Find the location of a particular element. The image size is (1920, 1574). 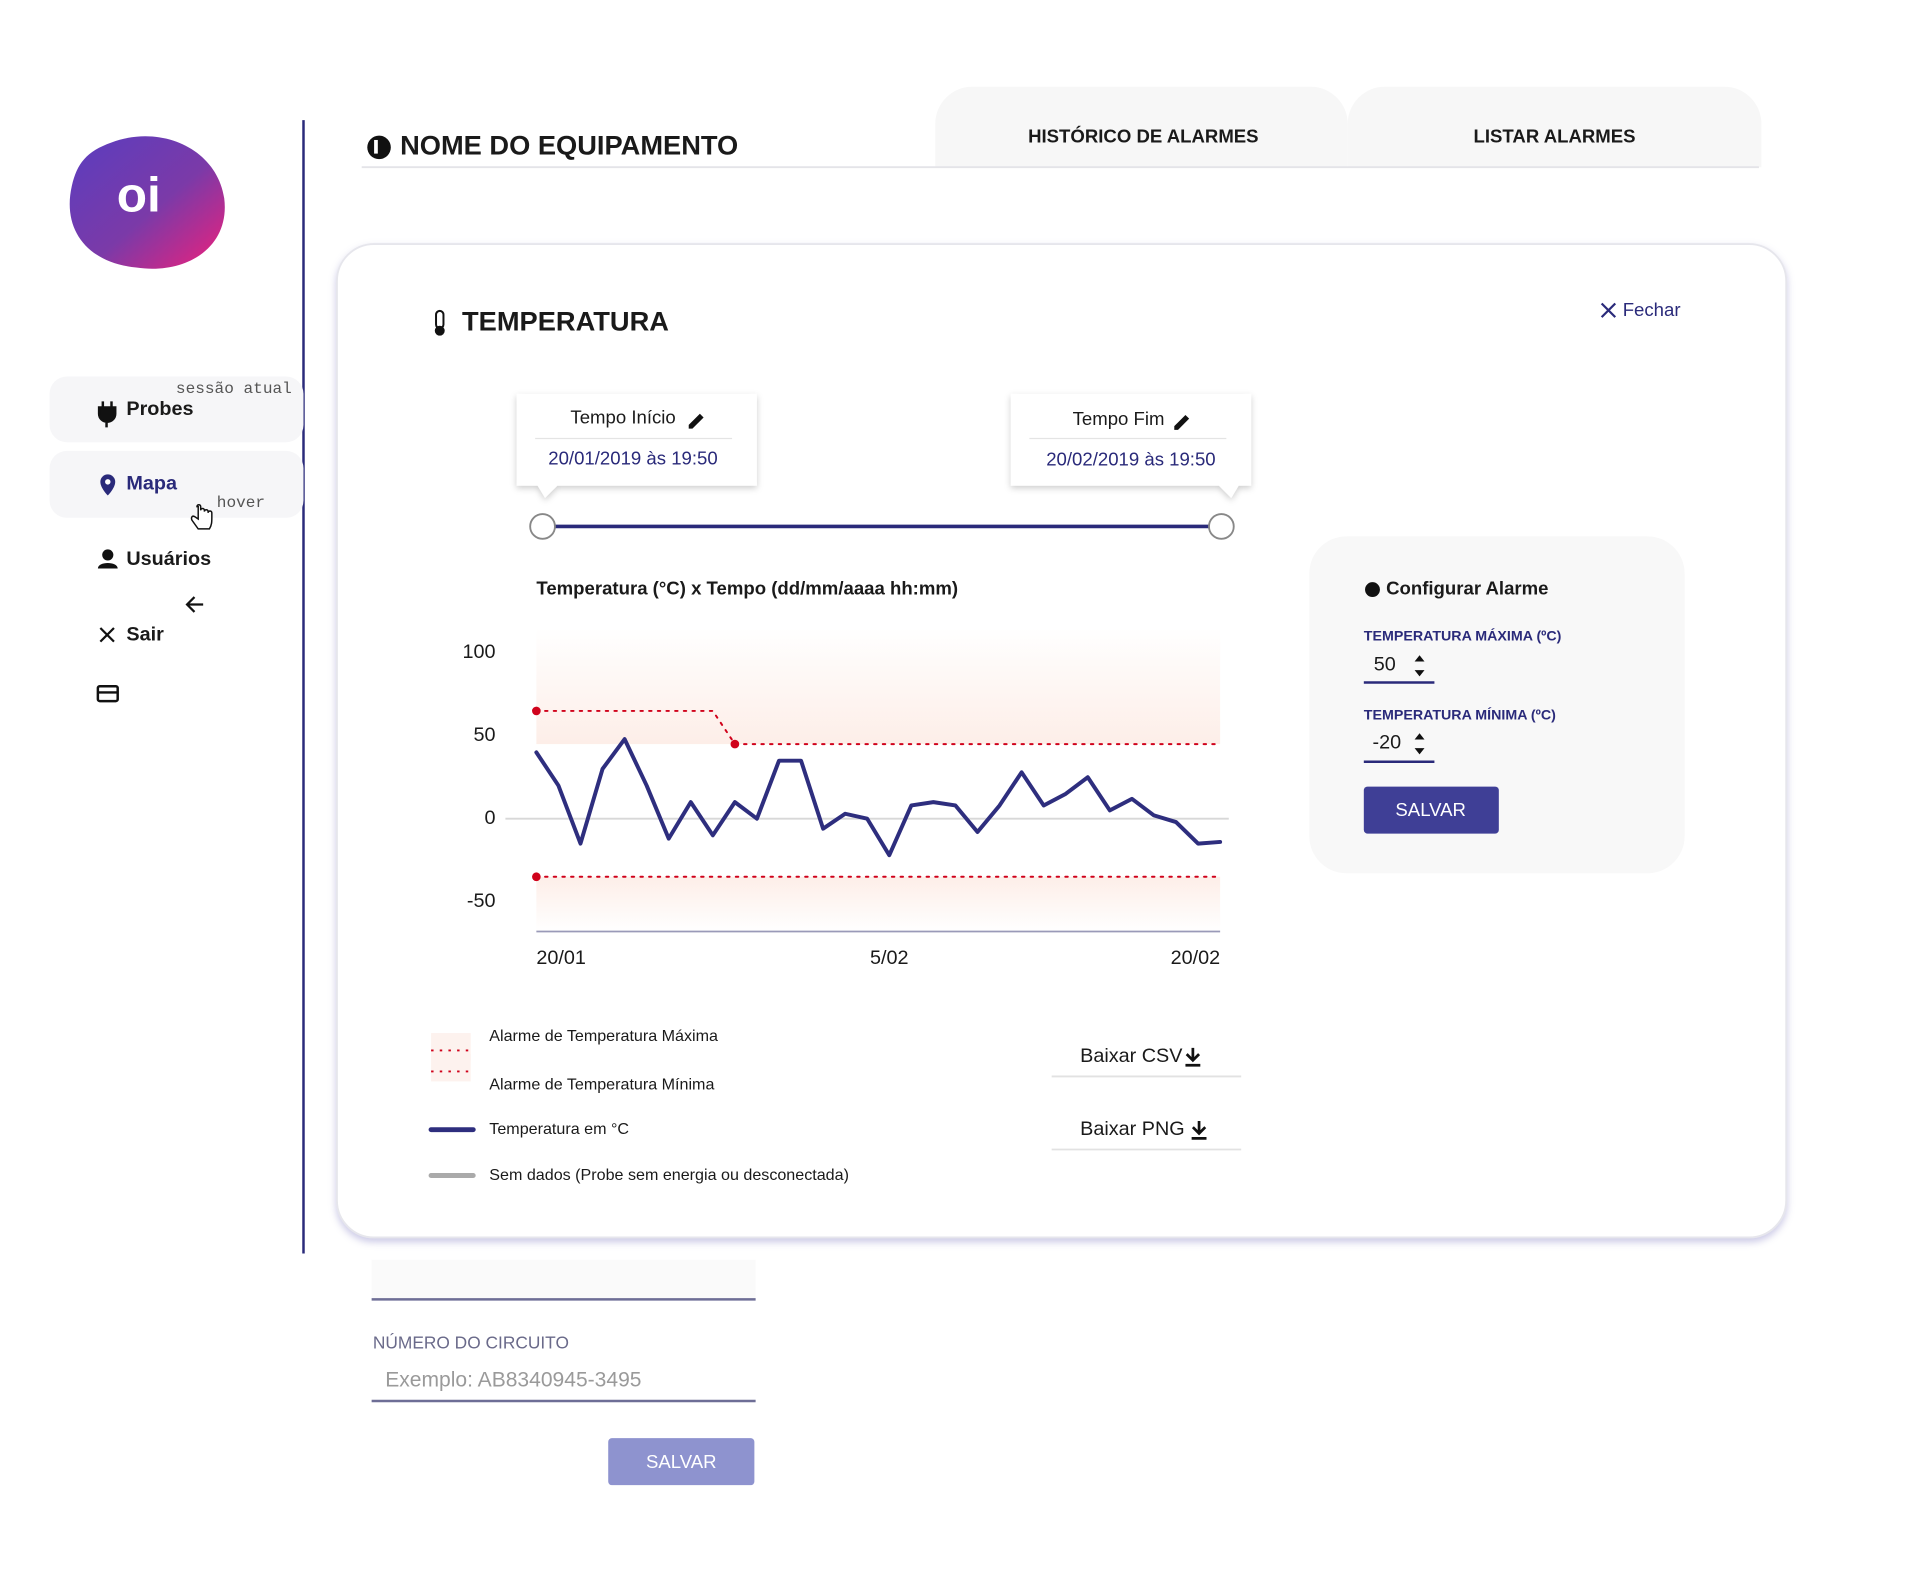

icon-pin is located at coordinates (108, 485).